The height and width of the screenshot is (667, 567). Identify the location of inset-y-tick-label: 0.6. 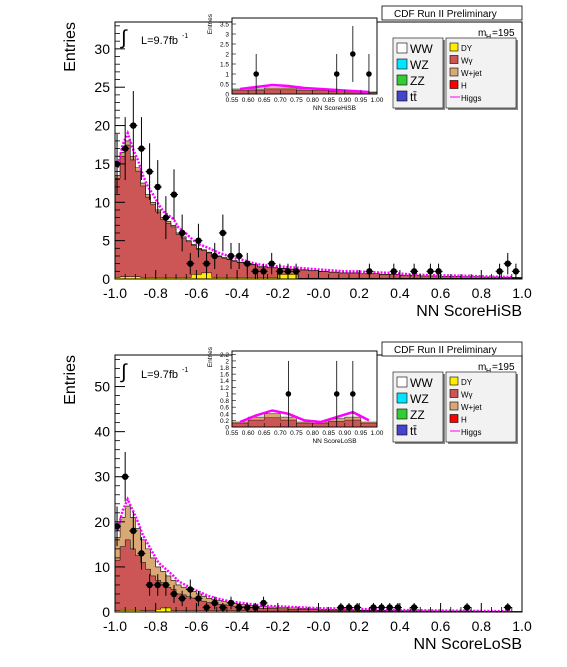
(224, 408).